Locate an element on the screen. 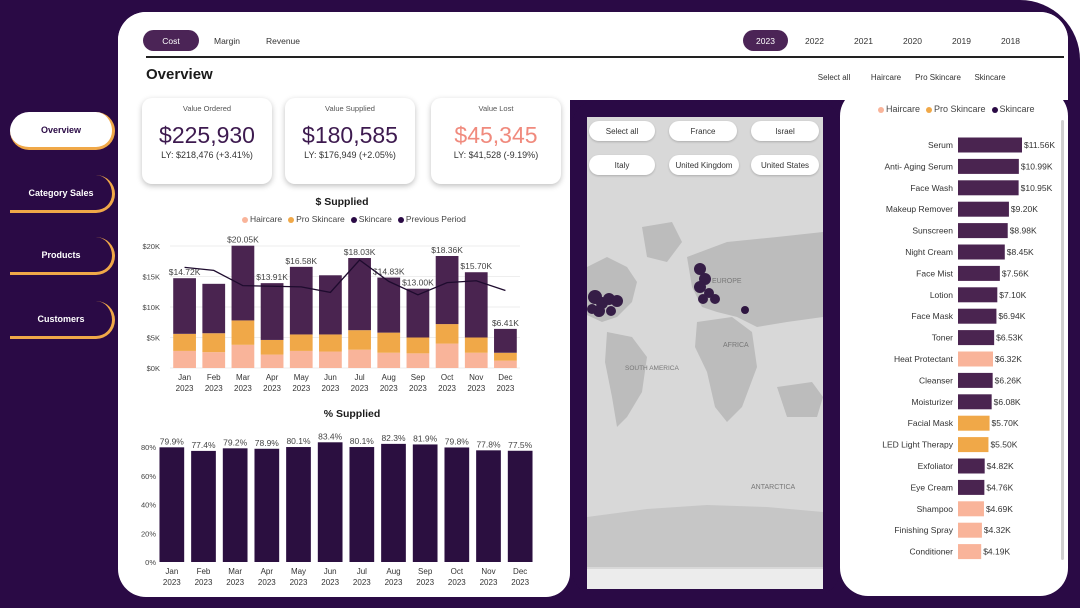 This screenshot has width=1080, height=608. product-scrollbar is located at coordinates (1062, 340).